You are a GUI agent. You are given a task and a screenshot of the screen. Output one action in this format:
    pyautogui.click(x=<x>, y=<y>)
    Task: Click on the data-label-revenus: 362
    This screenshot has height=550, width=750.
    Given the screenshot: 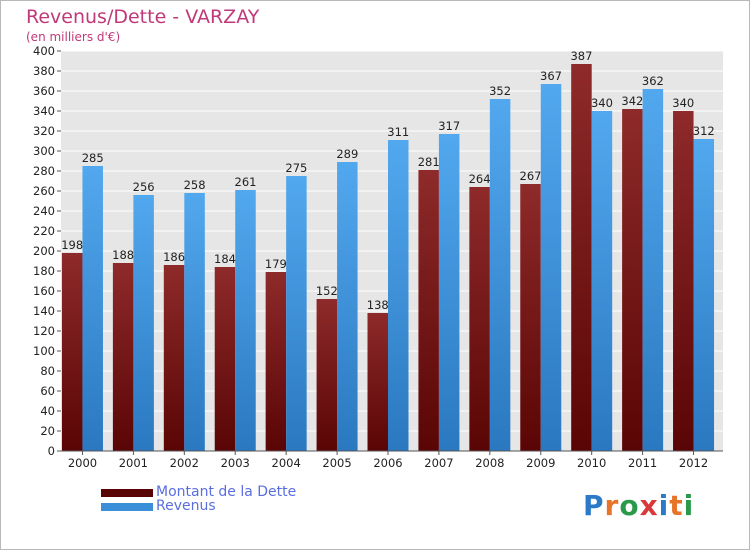 What is the action you would take?
    pyautogui.click(x=653, y=81)
    